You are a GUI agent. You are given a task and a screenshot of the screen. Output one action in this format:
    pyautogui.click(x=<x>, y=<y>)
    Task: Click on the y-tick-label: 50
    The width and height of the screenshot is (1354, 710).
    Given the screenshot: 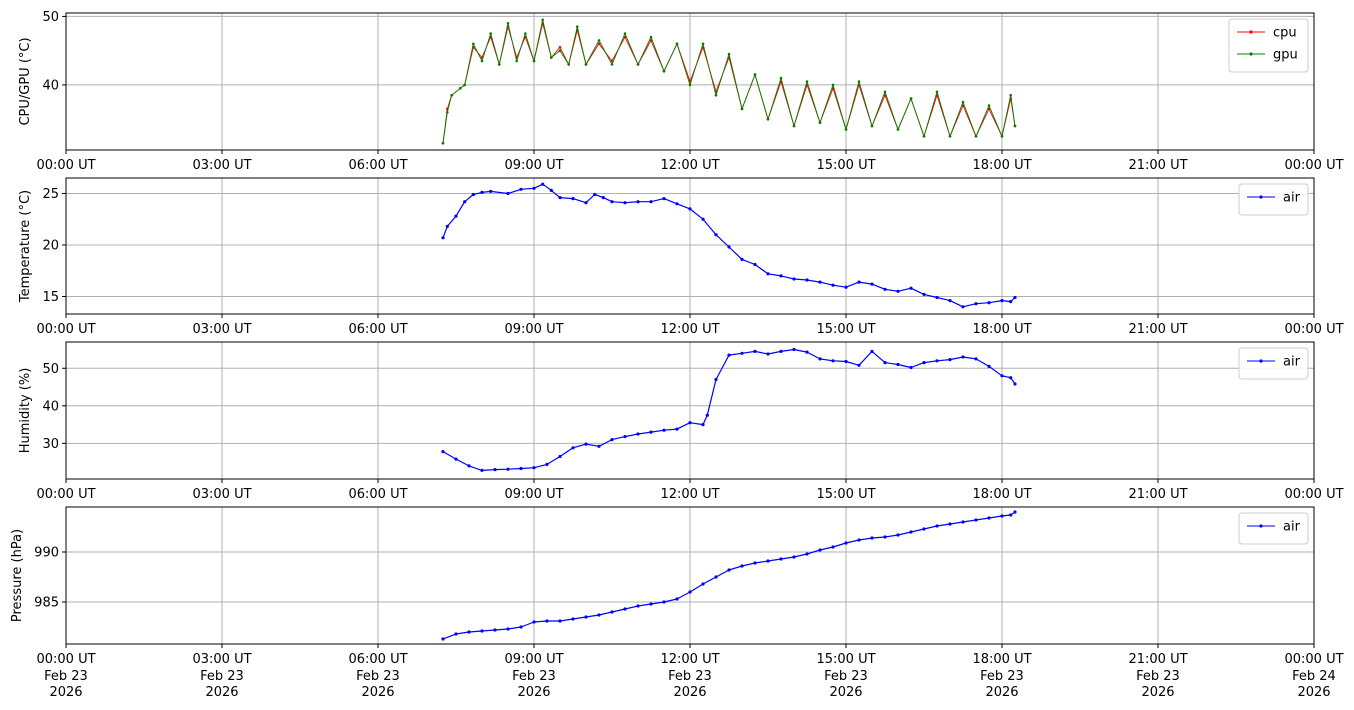 What is the action you would take?
    pyautogui.click(x=50, y=17)
    